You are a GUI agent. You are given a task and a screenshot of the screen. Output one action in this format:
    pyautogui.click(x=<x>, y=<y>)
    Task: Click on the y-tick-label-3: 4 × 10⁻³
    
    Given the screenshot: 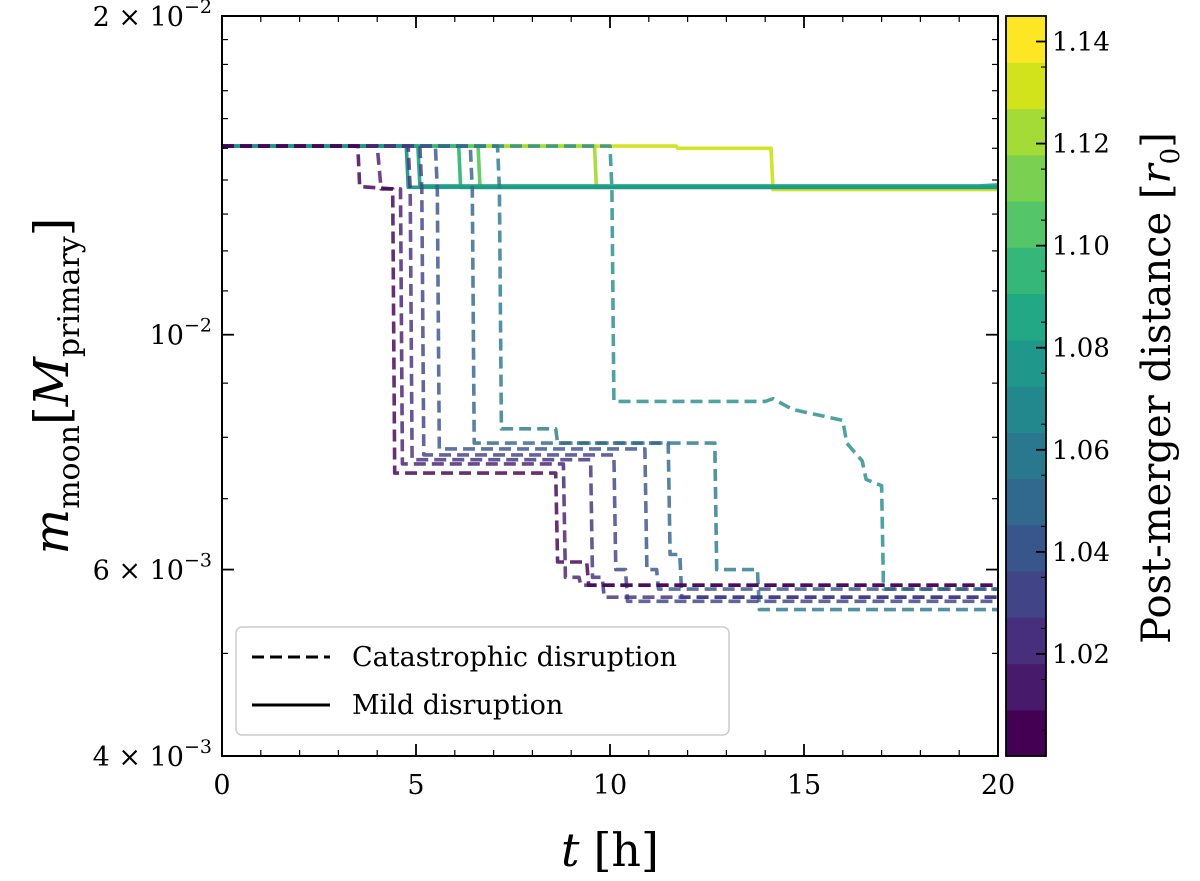 What is the action you would take?
    pyautogui.click(x=152, y=754)
    